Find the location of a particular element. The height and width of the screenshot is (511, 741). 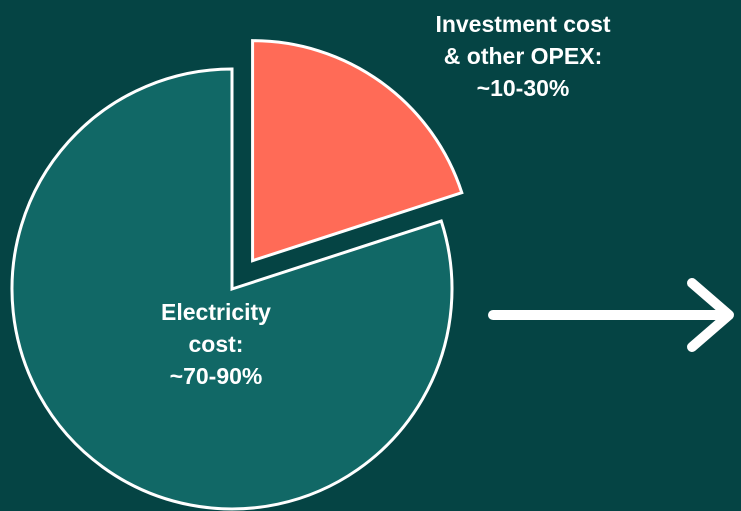

right-arrow-icon is located at coordinates (611, 315).